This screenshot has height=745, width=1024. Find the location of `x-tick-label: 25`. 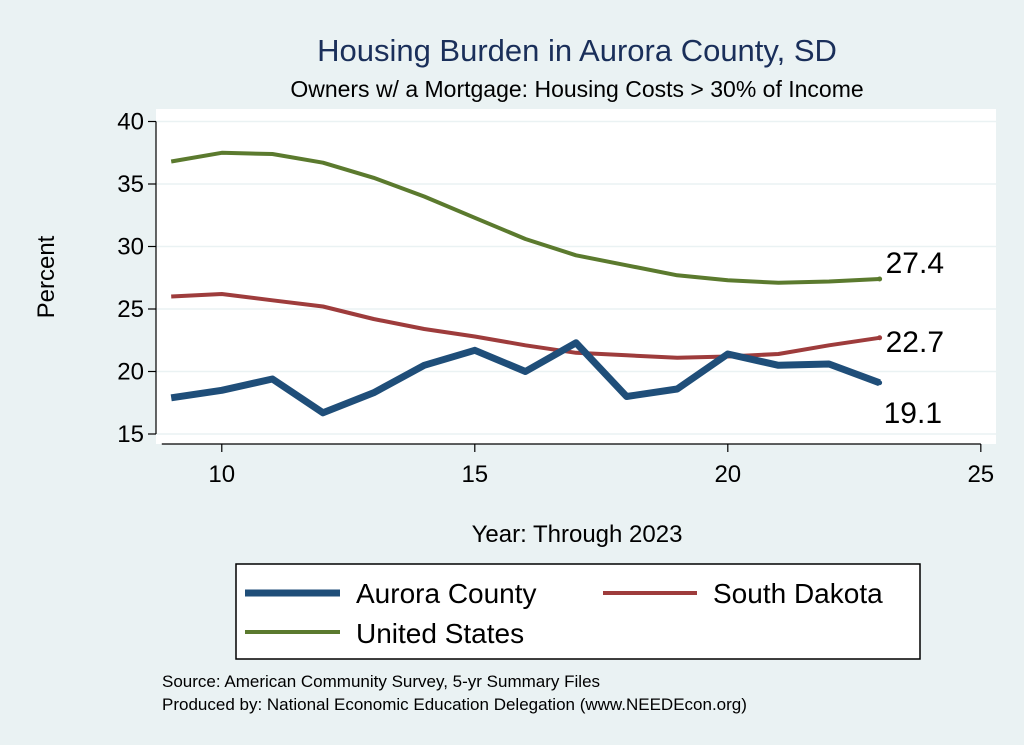

x-tick-label: 25 is located at coordinates (980, 474).